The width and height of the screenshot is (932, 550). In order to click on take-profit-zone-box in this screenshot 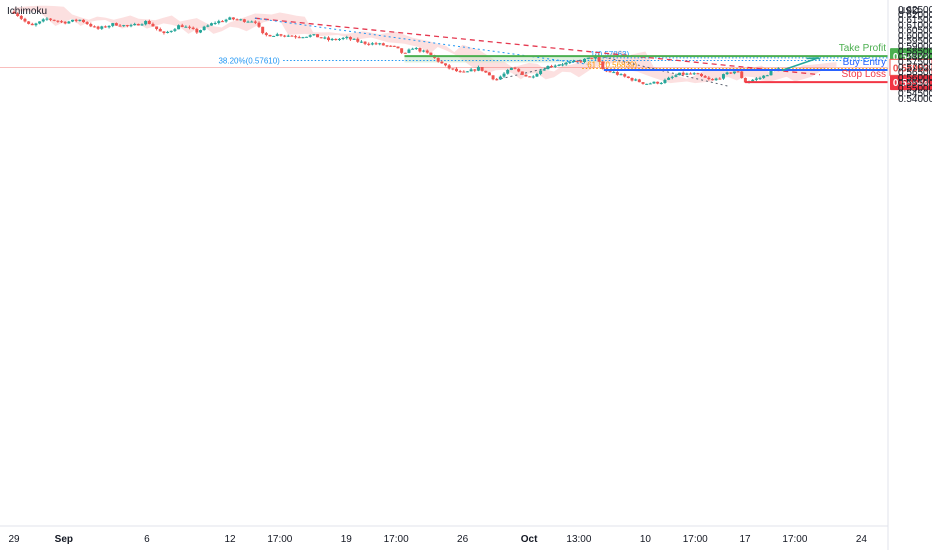, I will do `click(504, 59)`.